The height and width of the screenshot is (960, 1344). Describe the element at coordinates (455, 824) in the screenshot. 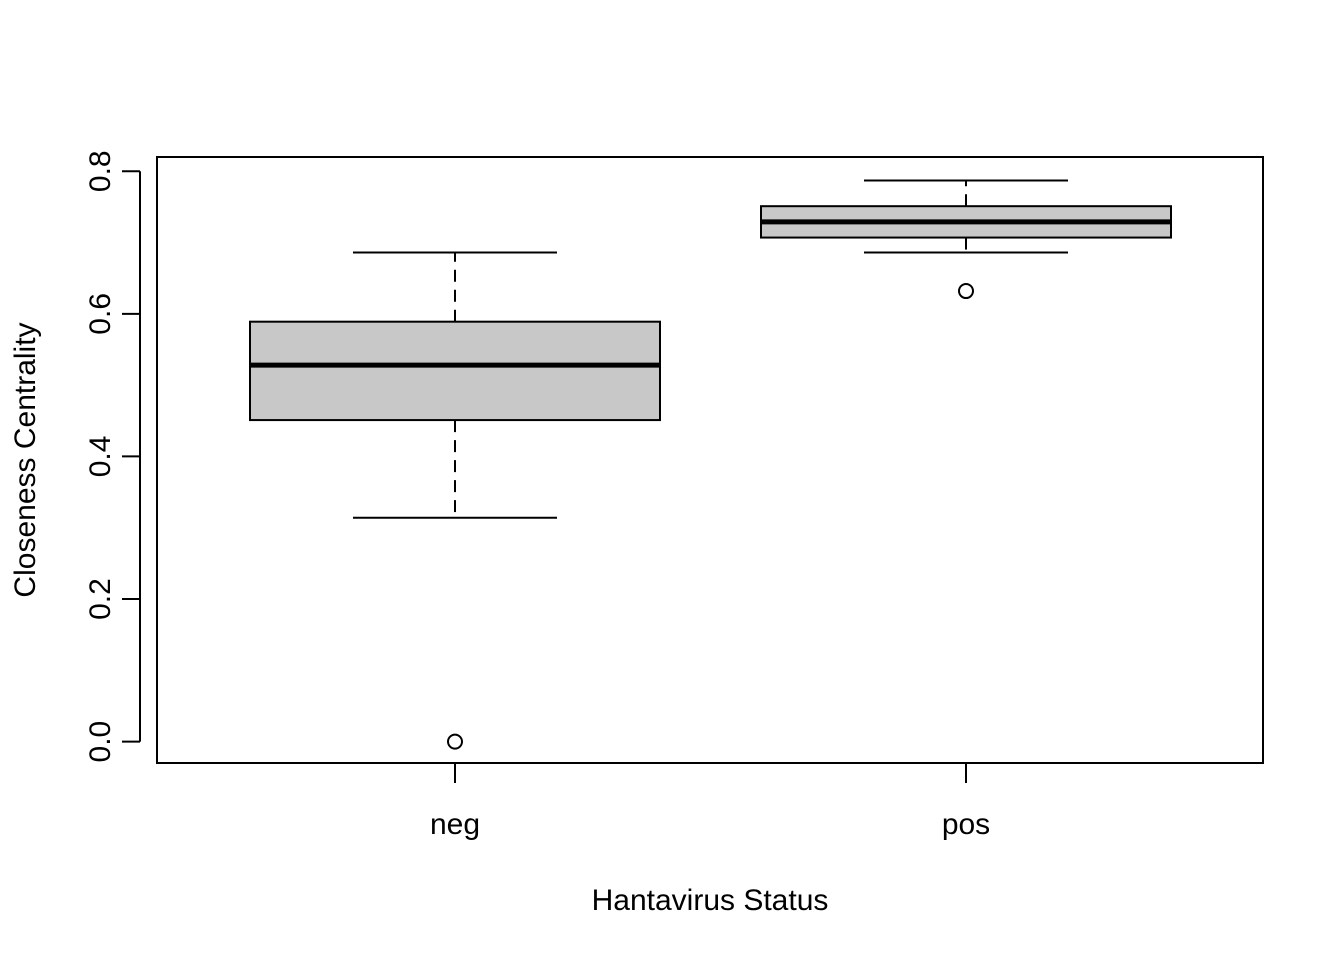

I see `x-tick-label-neg: neg` at that location.